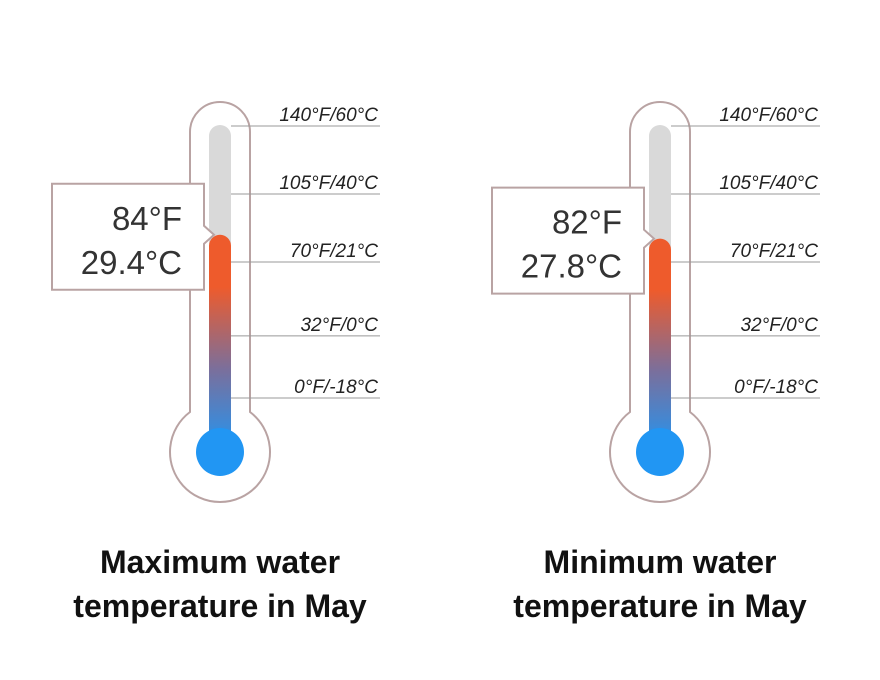  Describe the element at coordinates (147, 218) in the screenshot. I see `value-fahrenheit: 84°F` at that location.